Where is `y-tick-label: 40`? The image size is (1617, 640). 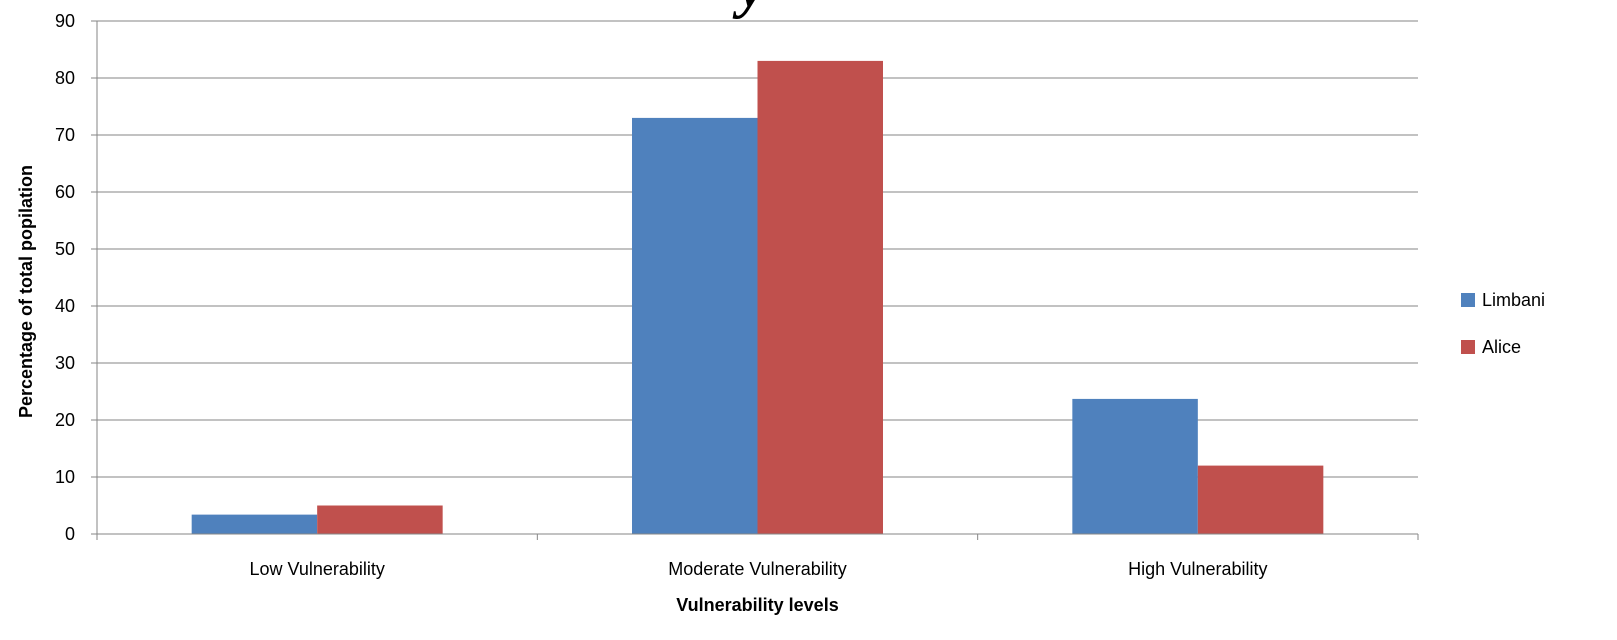
y-tick-label: 40 is located at coordinates (65, 306).